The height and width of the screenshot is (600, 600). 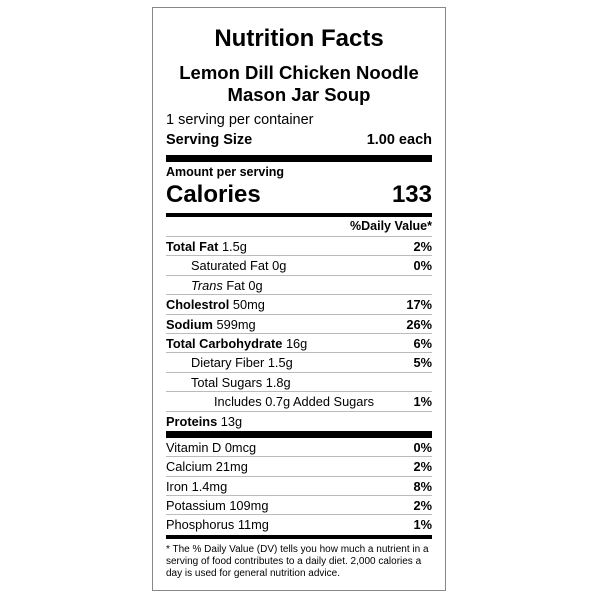 What do you see at coordinates (236, 324) in the screenshot?
I see `nutrient-amount: 599mg` at bounding box center [236, 324].